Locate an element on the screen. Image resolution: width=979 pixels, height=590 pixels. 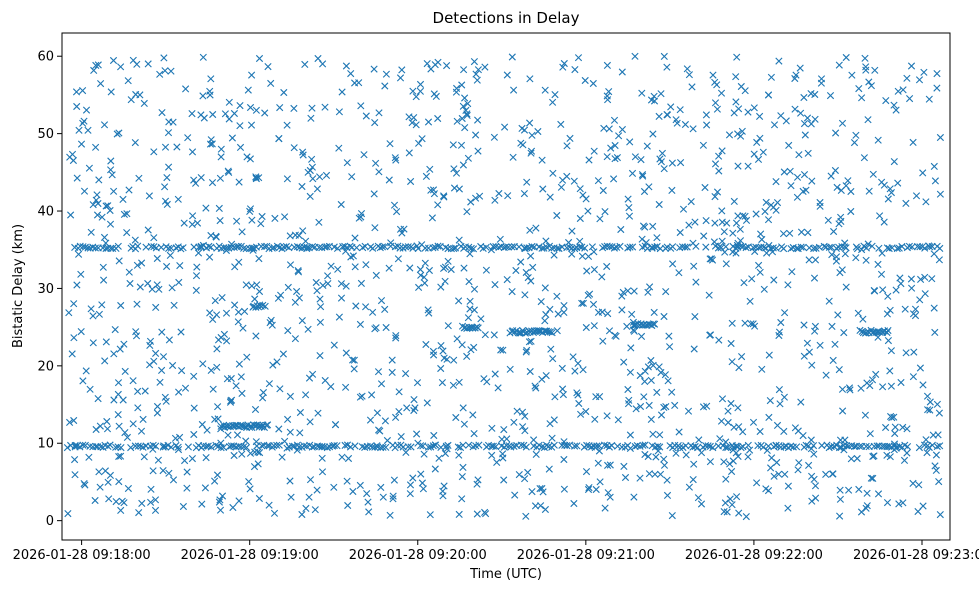
y-tick-label: 50 is located at coordinates (45, 134).